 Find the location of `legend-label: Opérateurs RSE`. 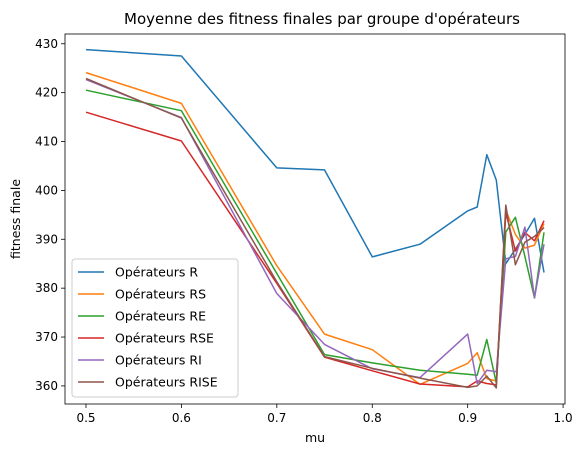

legend-label: Opérateurs RSE is located at coordinates (164, 338).